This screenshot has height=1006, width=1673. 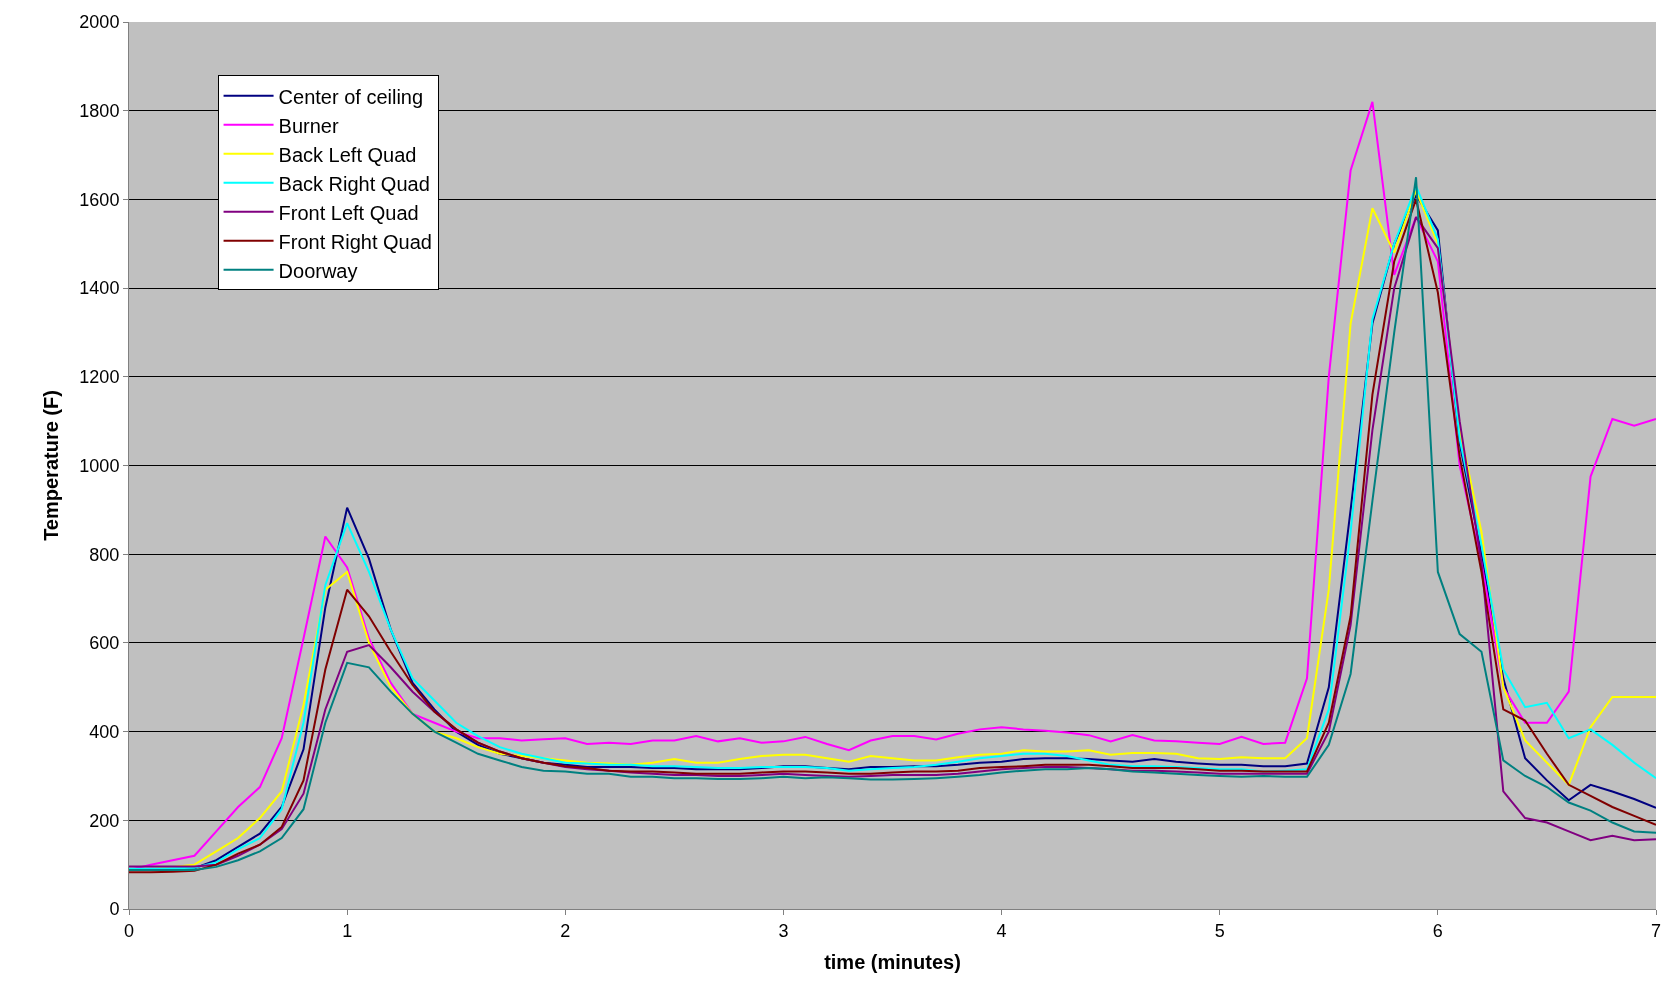 What do you see at coordinates (99, 288) in the screenshot?
I see `y-tick-label: 1400` at bounding box center [99, 288].